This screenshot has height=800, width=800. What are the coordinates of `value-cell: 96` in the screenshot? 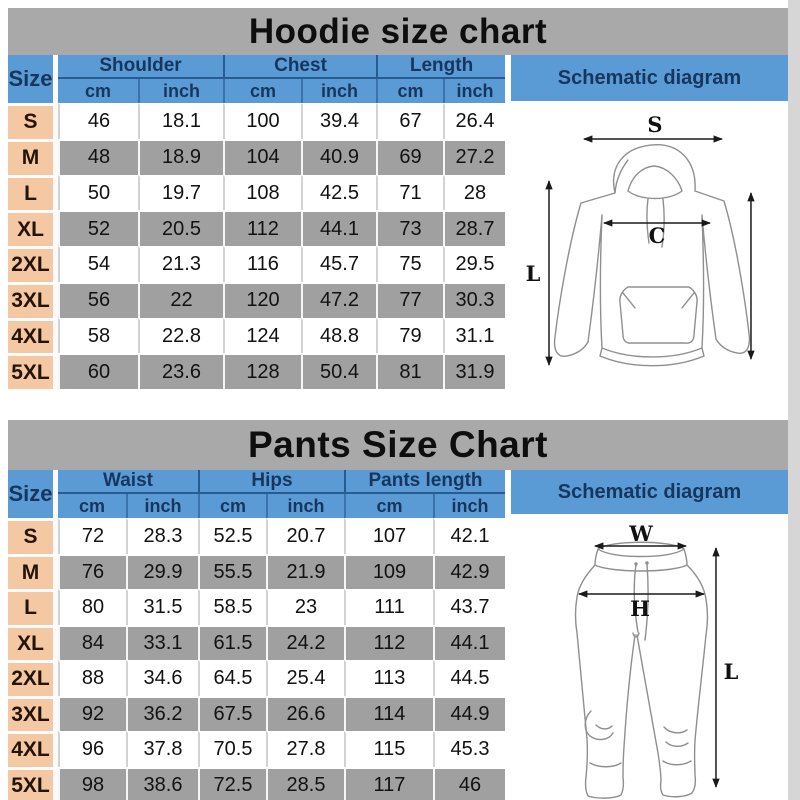 It's located at (92, 749).